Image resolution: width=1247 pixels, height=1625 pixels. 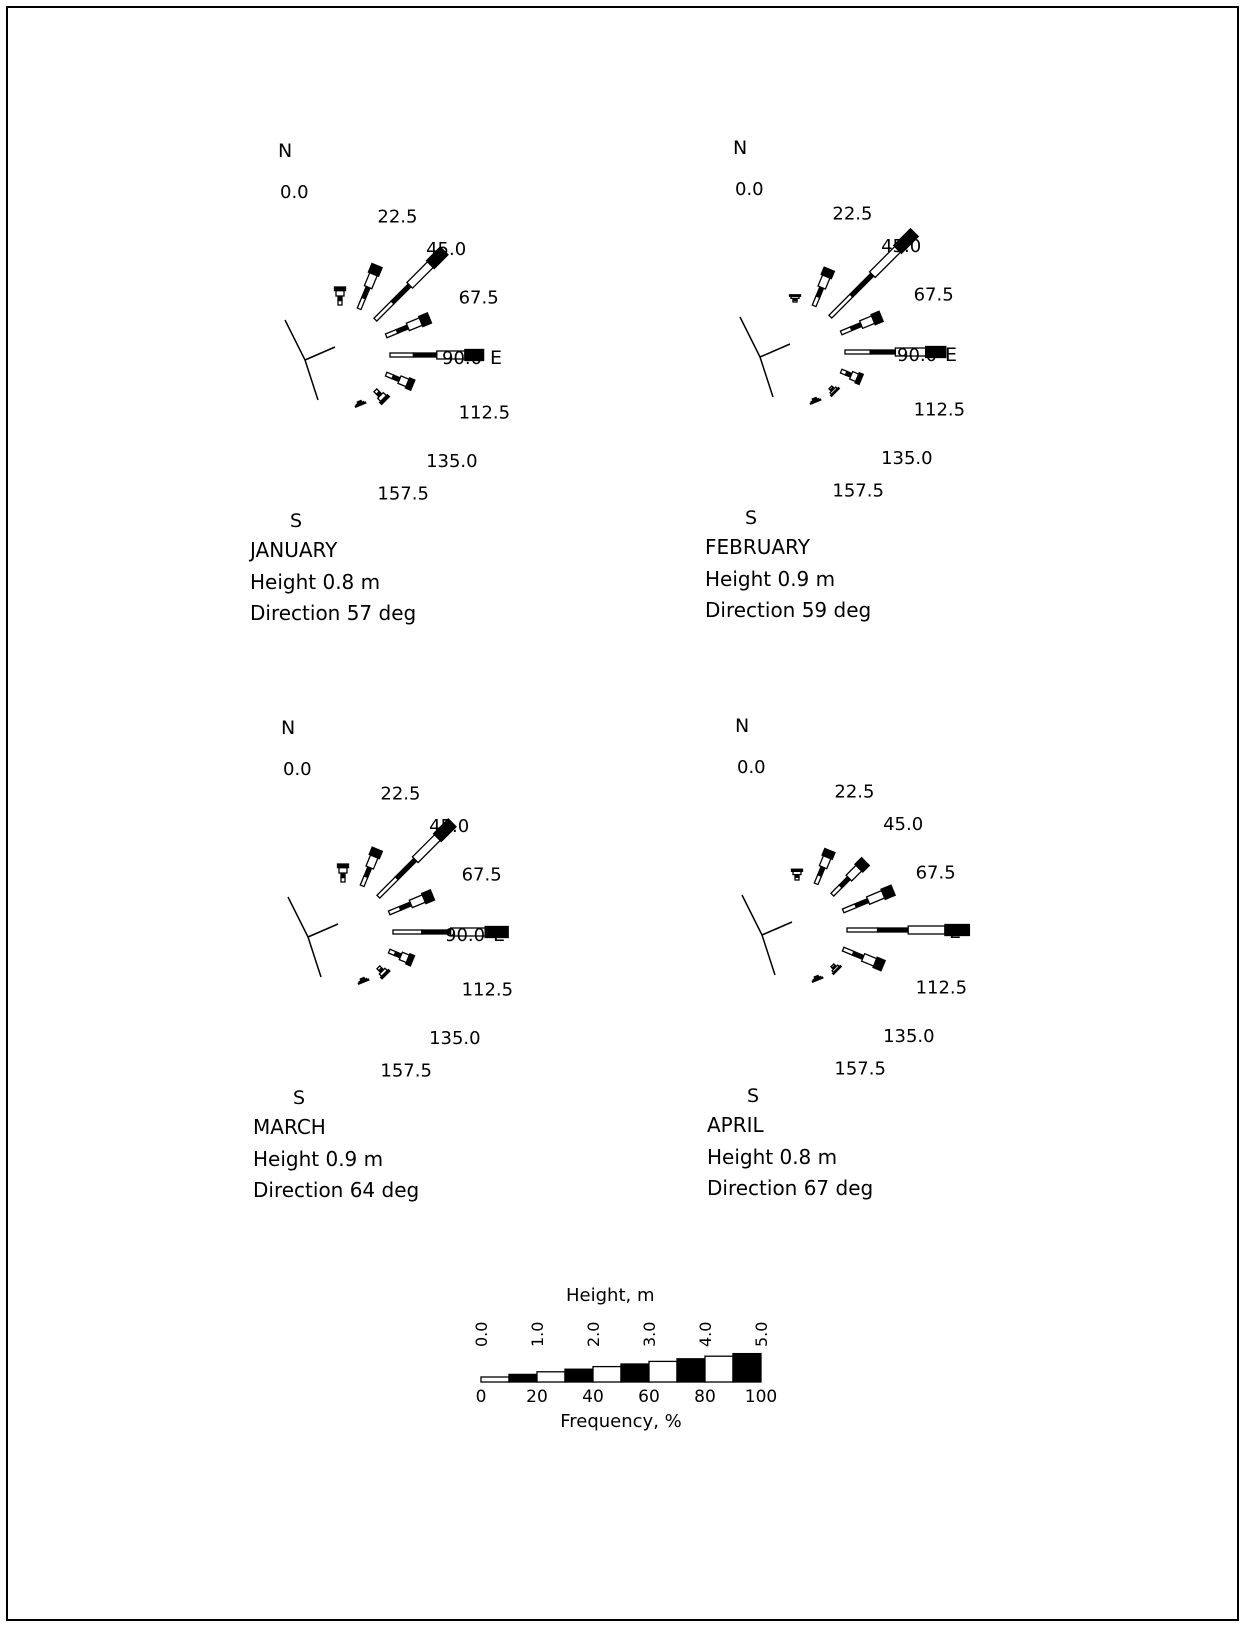 I want to click on legend-frequency-tick: 60, so click(x=649, y=1397).